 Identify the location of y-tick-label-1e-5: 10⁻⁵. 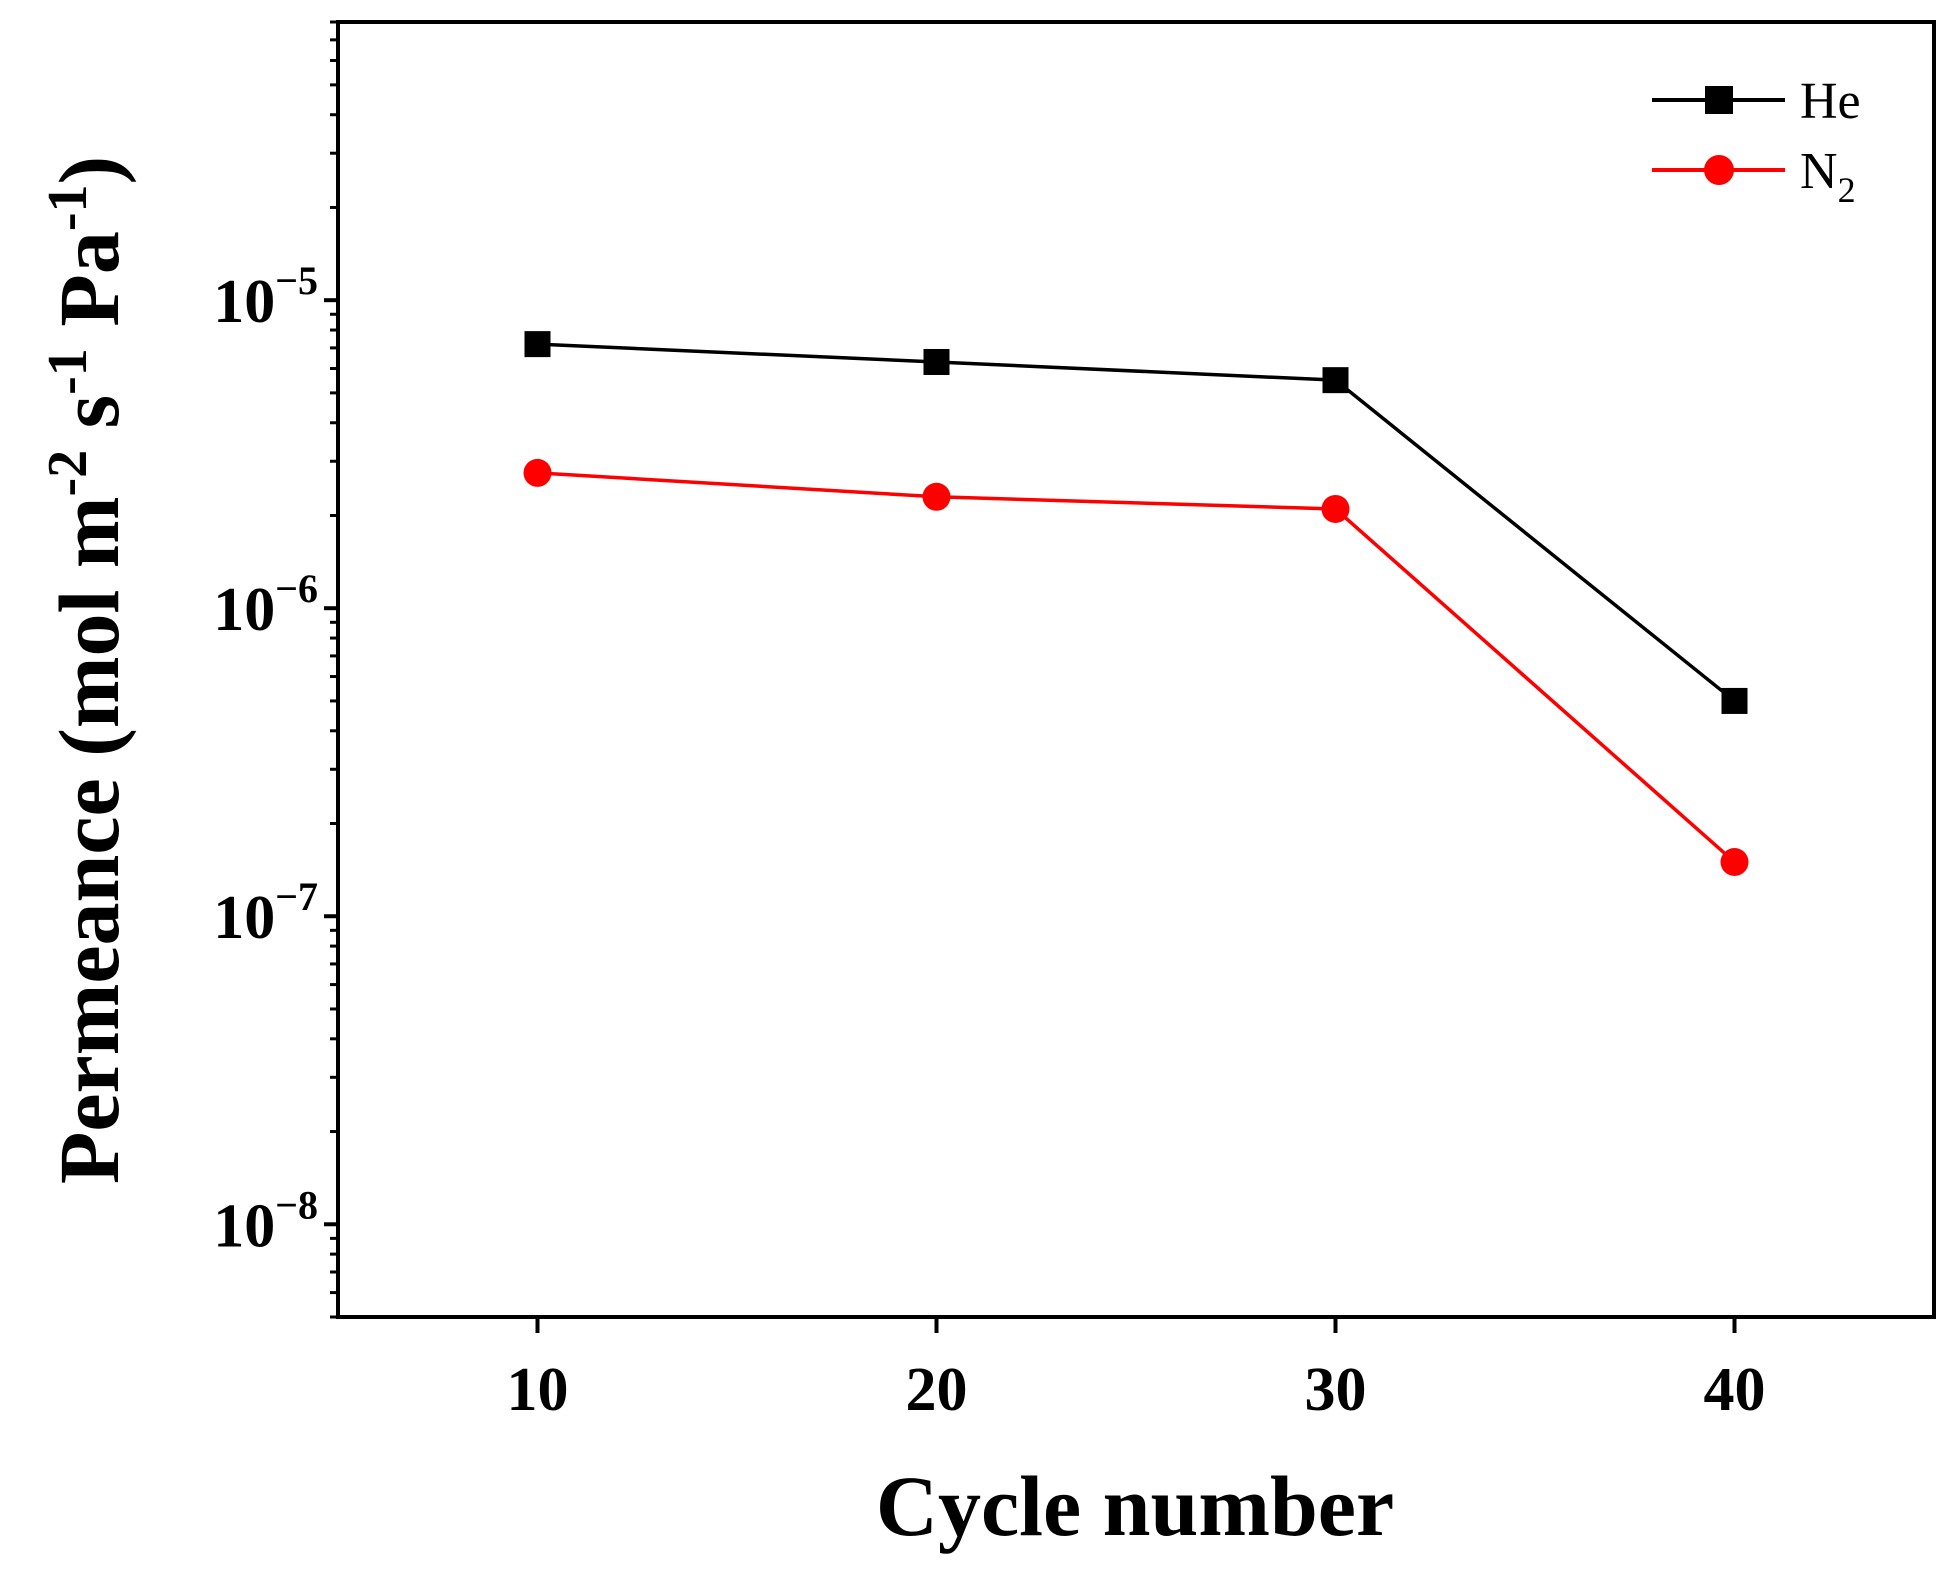
(265, 297).